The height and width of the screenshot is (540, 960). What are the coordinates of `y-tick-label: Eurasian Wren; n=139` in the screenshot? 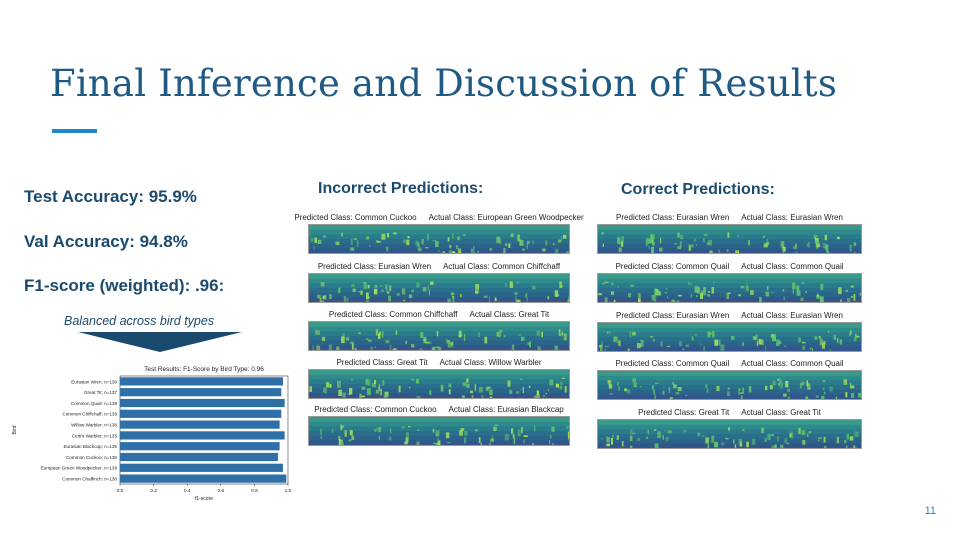 It's located at (94, 381).